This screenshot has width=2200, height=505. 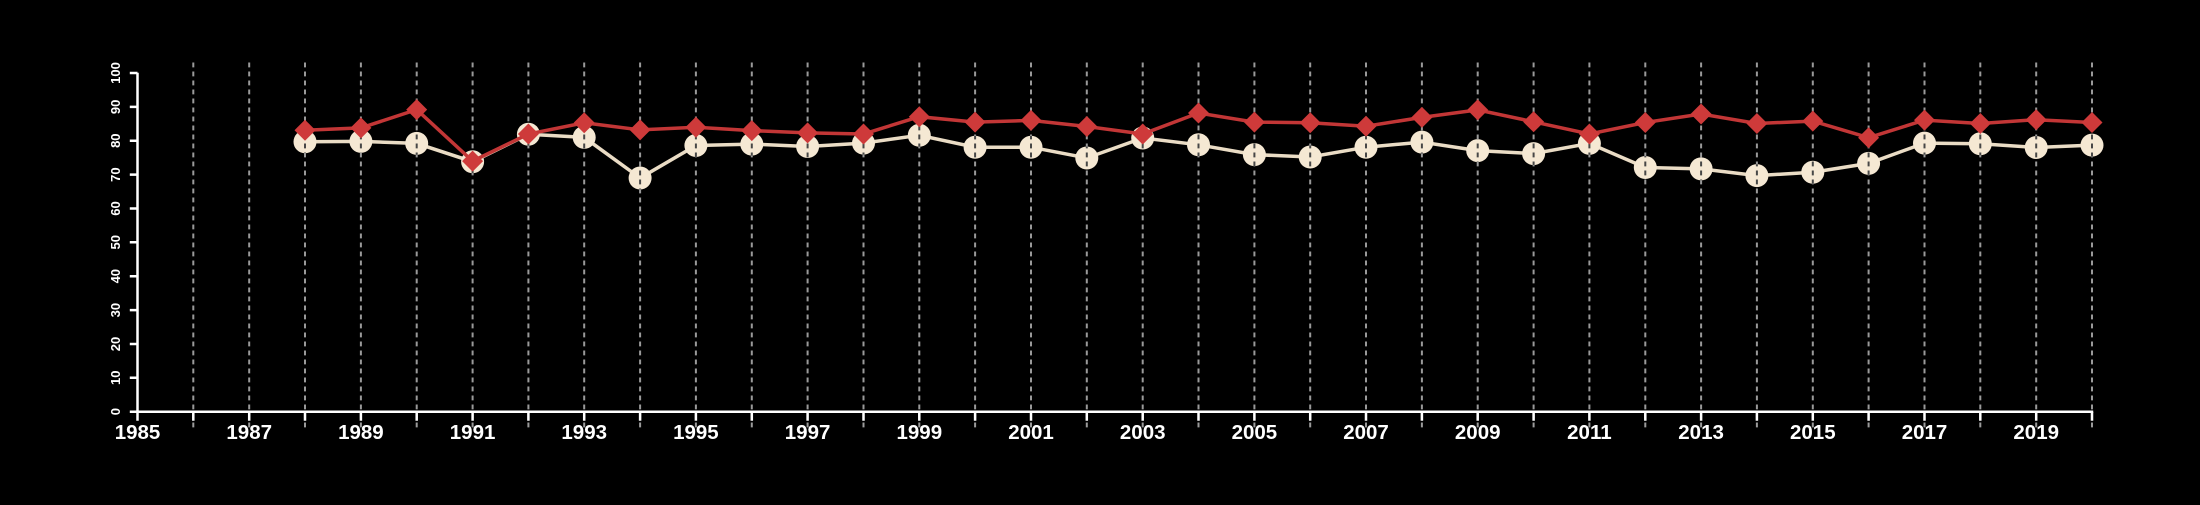 What do you see at coordinates (115, 411) in the screenshot?
I see `svg-text: 0` at bounding box center [115, 411].